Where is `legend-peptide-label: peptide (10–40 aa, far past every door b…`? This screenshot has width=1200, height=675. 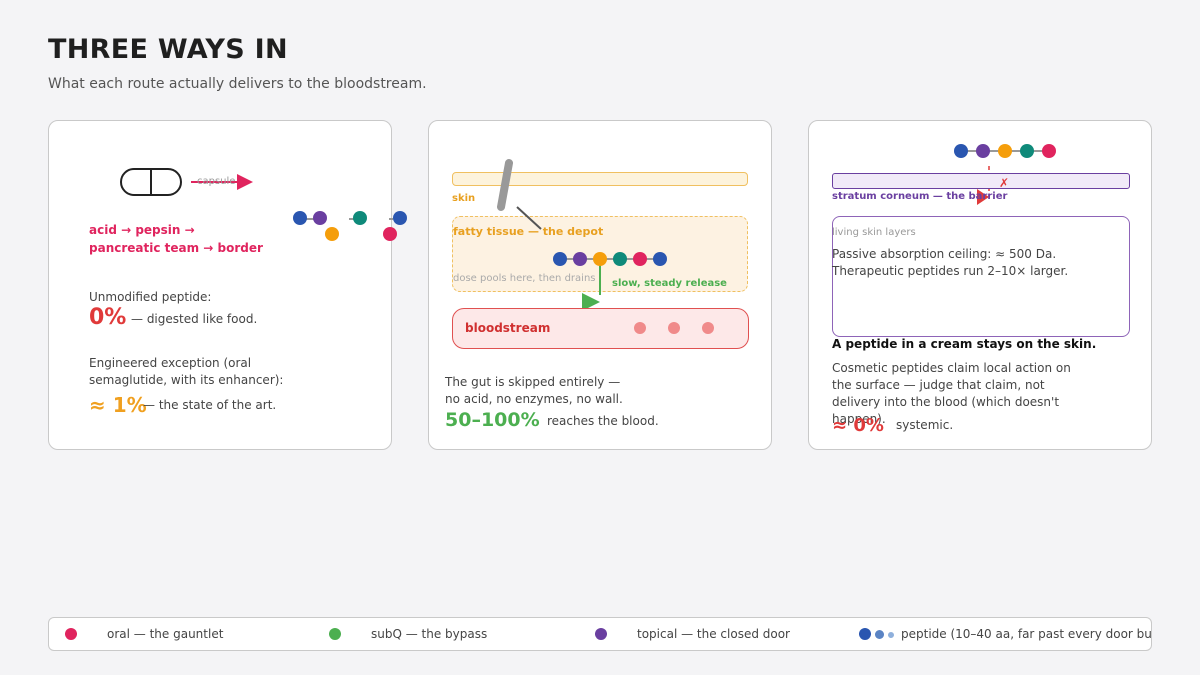
legend-peptide-label: peptide (10–40 aa, far past every door b… is located at coordinates (1026, 634).